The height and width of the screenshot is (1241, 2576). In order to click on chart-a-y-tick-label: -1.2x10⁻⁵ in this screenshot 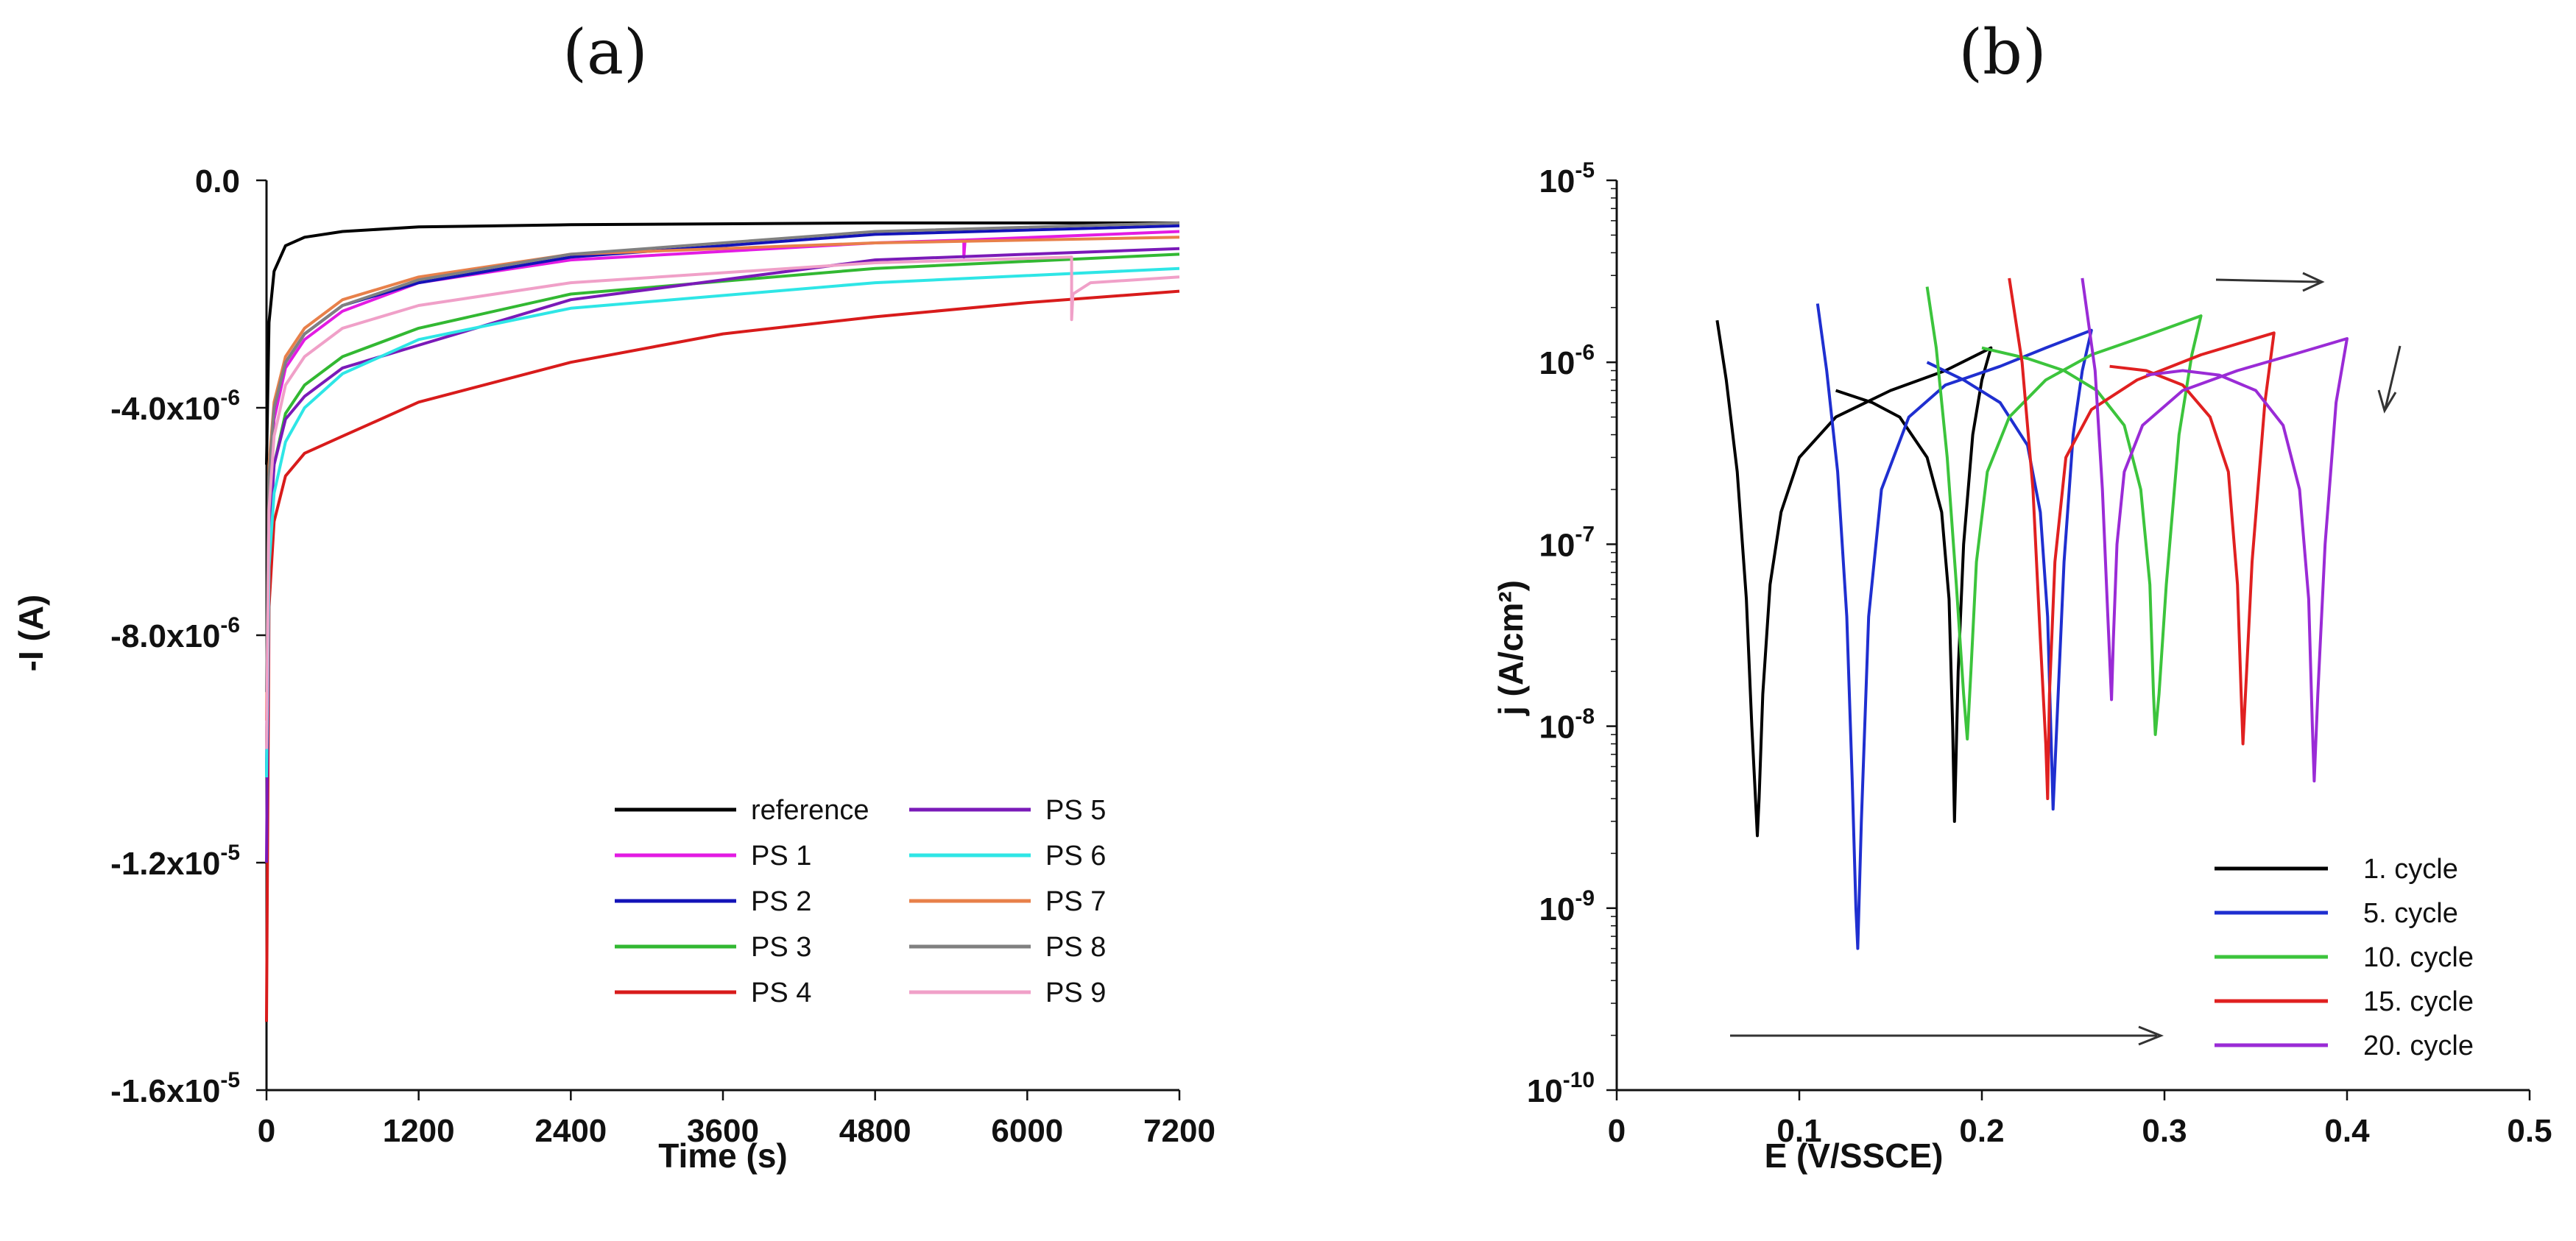, I will do `click(175, 862)`.